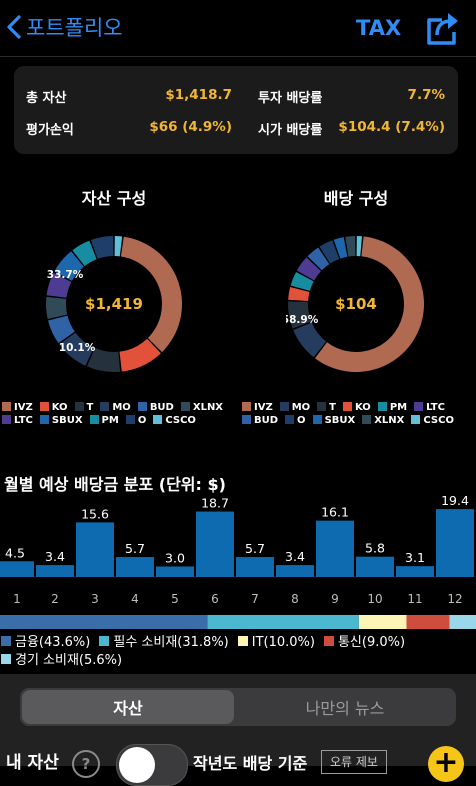 The image size is (476, 786). Describe the element at coordinates (335, 512) in the screenshot. I see `bar-value-label: 16.1` at that location.